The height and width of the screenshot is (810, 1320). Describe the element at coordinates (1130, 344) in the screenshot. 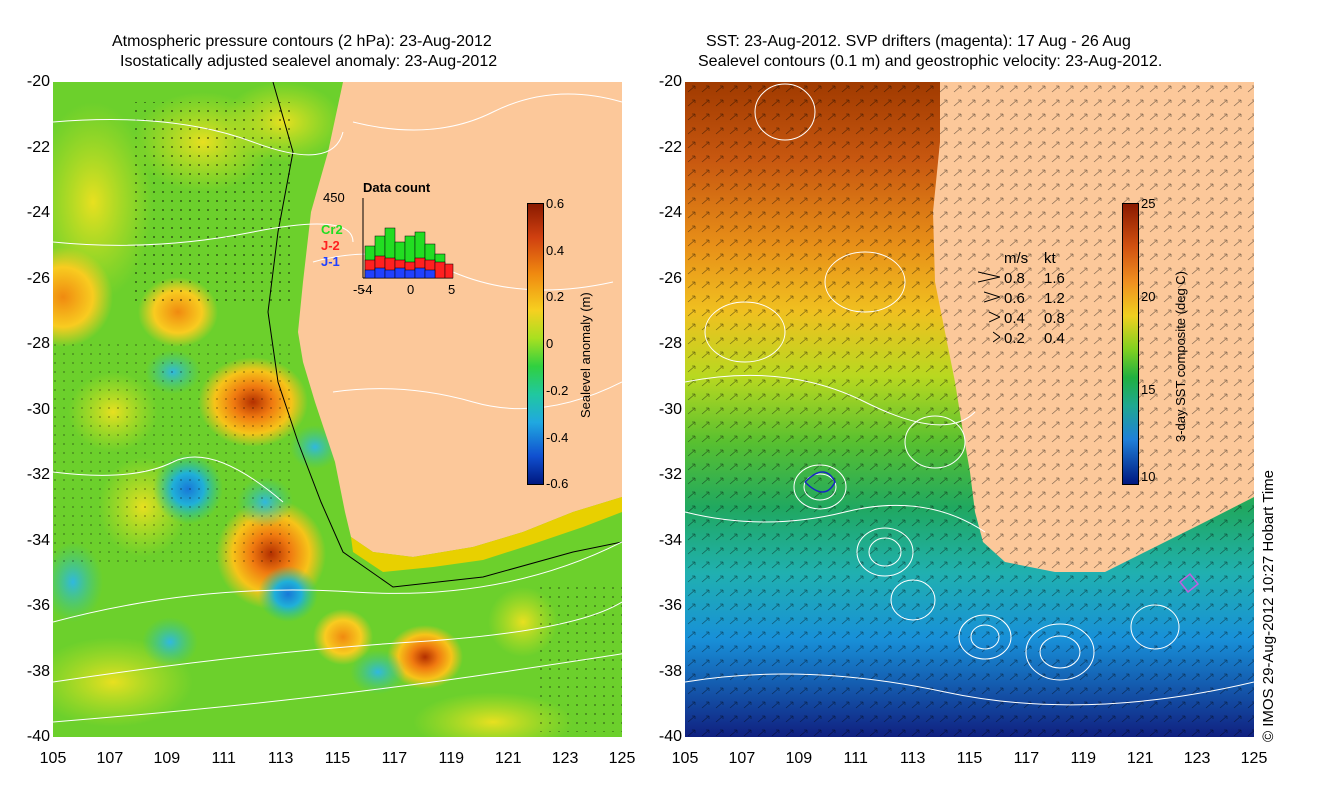

I see `right-colorbar` at that location.